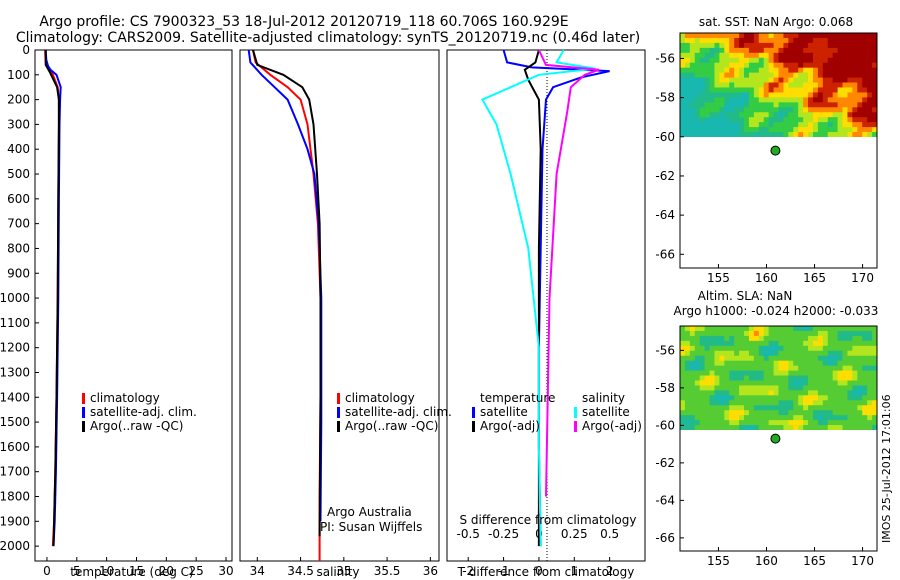  What do you see at coordinates (665, 425) in the screenshot?
I see `map-y-tick-label: -60` at bounding box center [665, 425].